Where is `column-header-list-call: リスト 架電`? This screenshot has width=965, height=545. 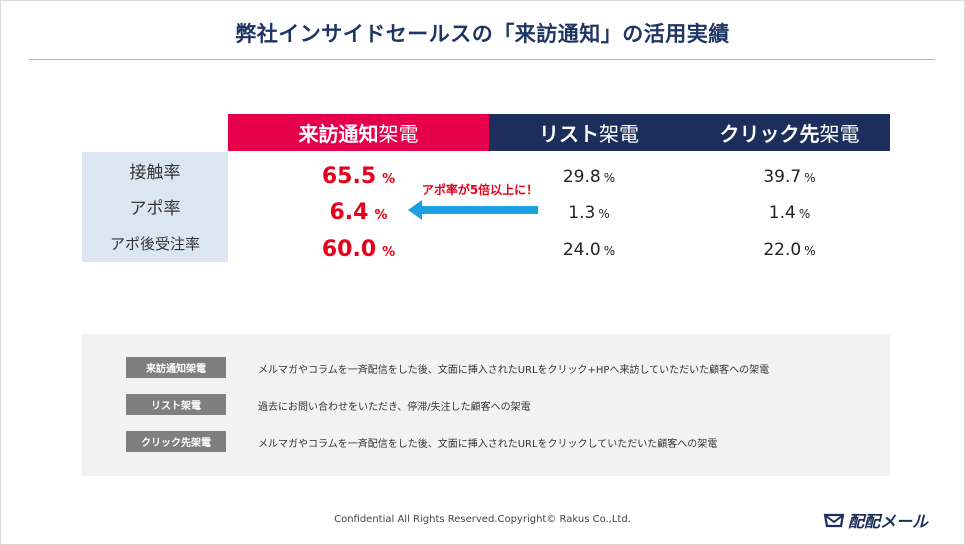 column-header-list-call: リスト 架電 is located at coordinates (589, 132).